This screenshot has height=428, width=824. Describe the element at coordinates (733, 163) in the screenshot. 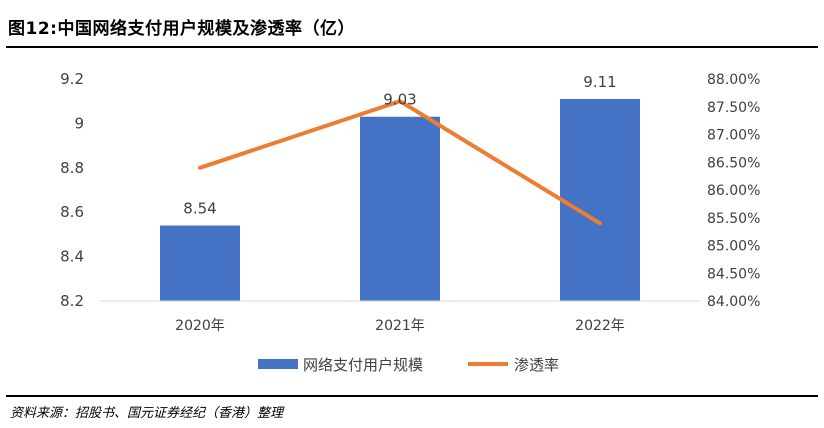

I see `right-tick-label: 86.50%` at that location.